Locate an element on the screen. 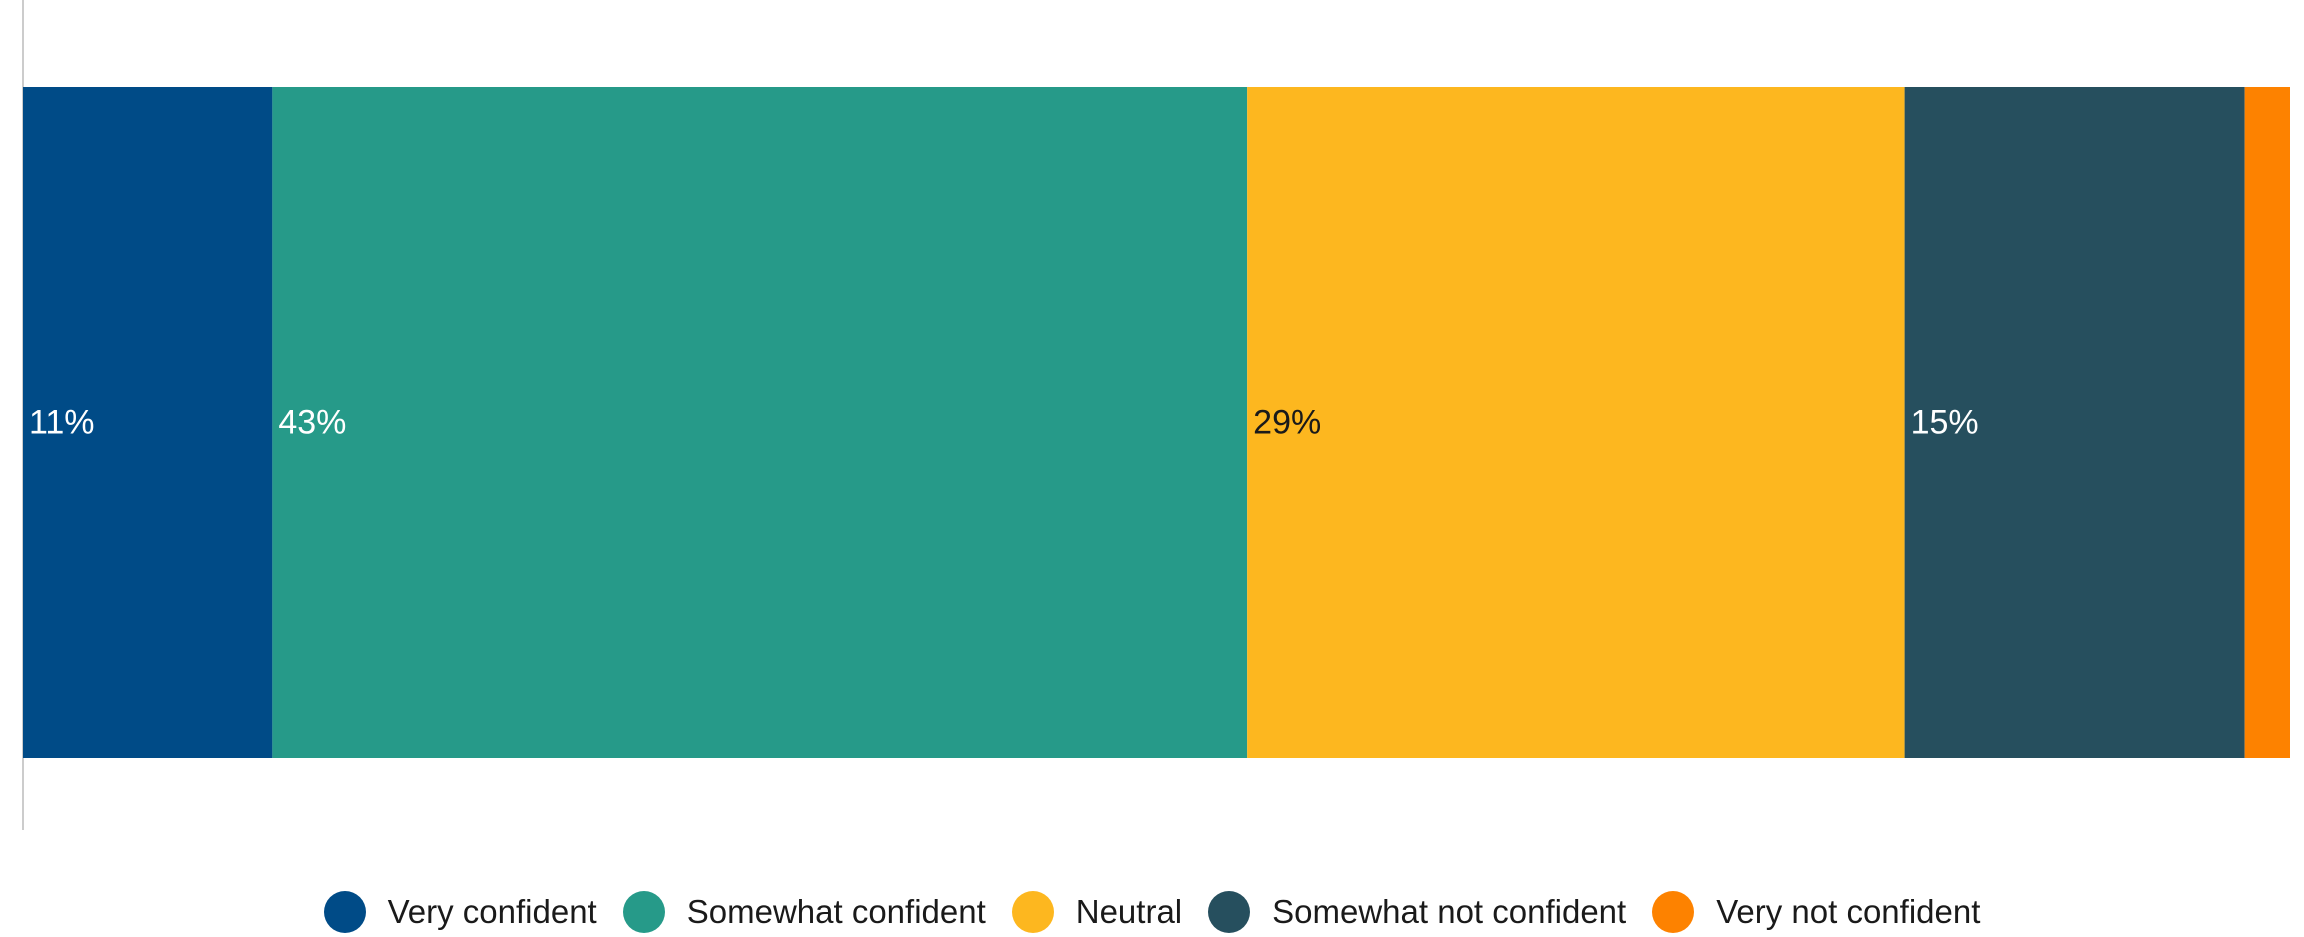  data-label-2: 29% is located at coordinates (1287, 423).